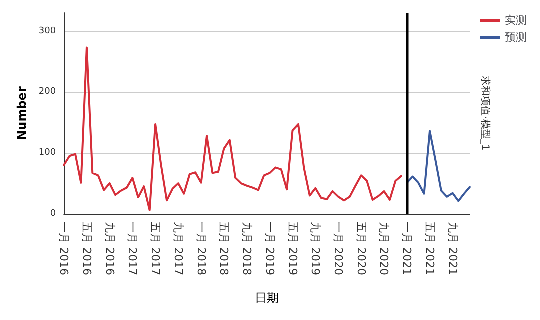  What do you see at coordinates (516, 37) in the screenshot?
I see `legend-label: 预测` at bounding box center [516, 37].